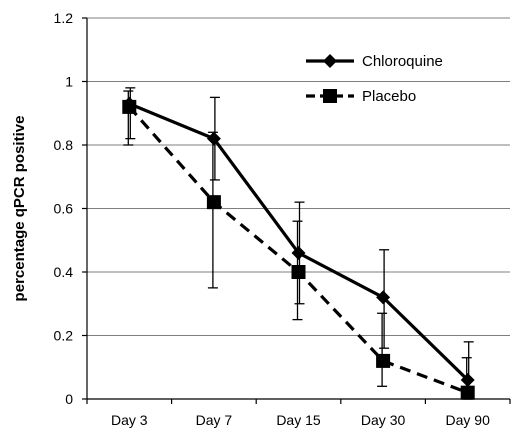 This screenshot has height=439, width=515. What do you see at coordinates (64, 18) in the screenshot?
I see `y-tick-label: 1.2` at bounding box center [64, 18].